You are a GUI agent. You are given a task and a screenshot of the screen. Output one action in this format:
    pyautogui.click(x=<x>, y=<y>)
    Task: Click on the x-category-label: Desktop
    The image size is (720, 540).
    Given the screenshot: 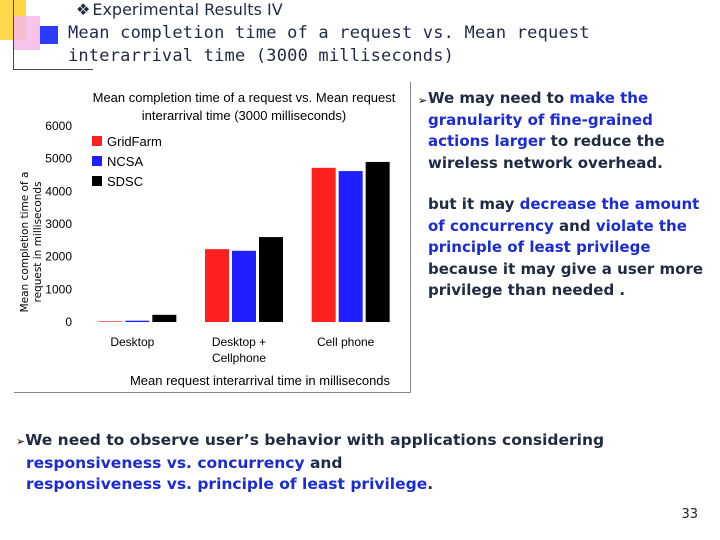 What is the action you would take?
    pyautogui.click(x=132, y=342)
    